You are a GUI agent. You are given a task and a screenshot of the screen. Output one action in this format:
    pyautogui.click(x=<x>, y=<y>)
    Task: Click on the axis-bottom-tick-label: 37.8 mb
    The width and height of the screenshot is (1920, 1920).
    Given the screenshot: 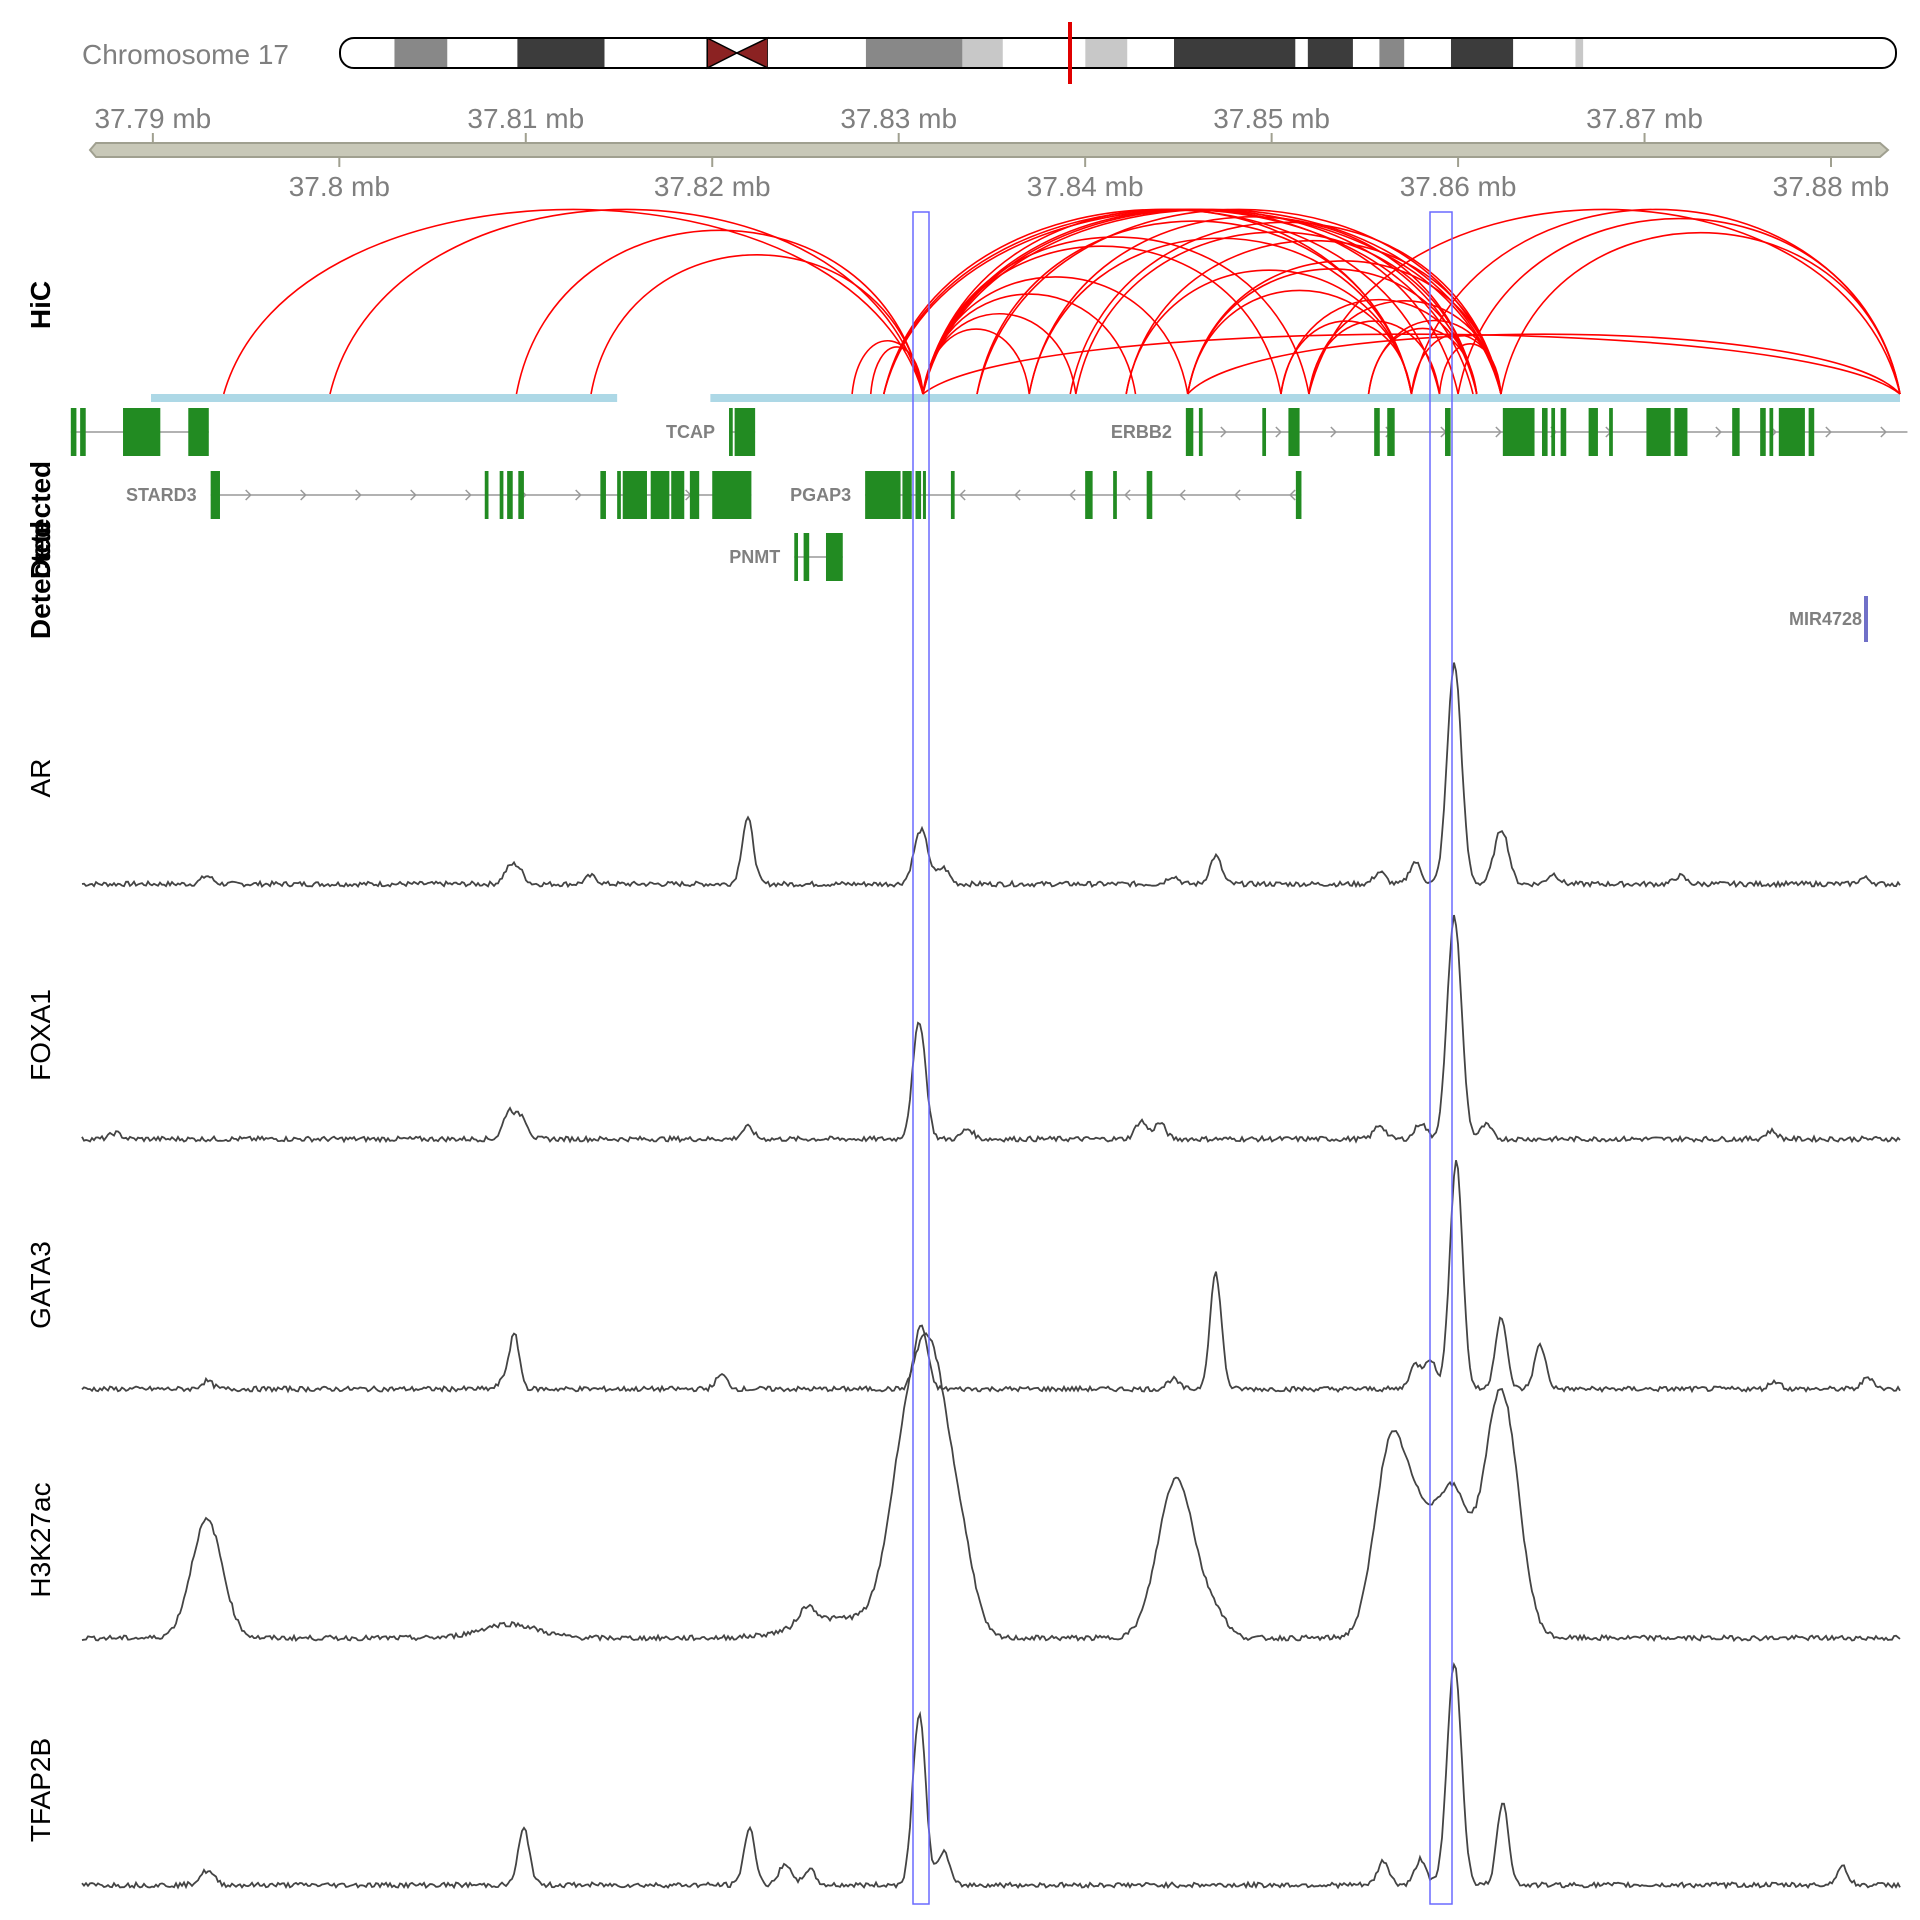 What is the action you would take?
    pyautogui.click(x=339, y=186)
    